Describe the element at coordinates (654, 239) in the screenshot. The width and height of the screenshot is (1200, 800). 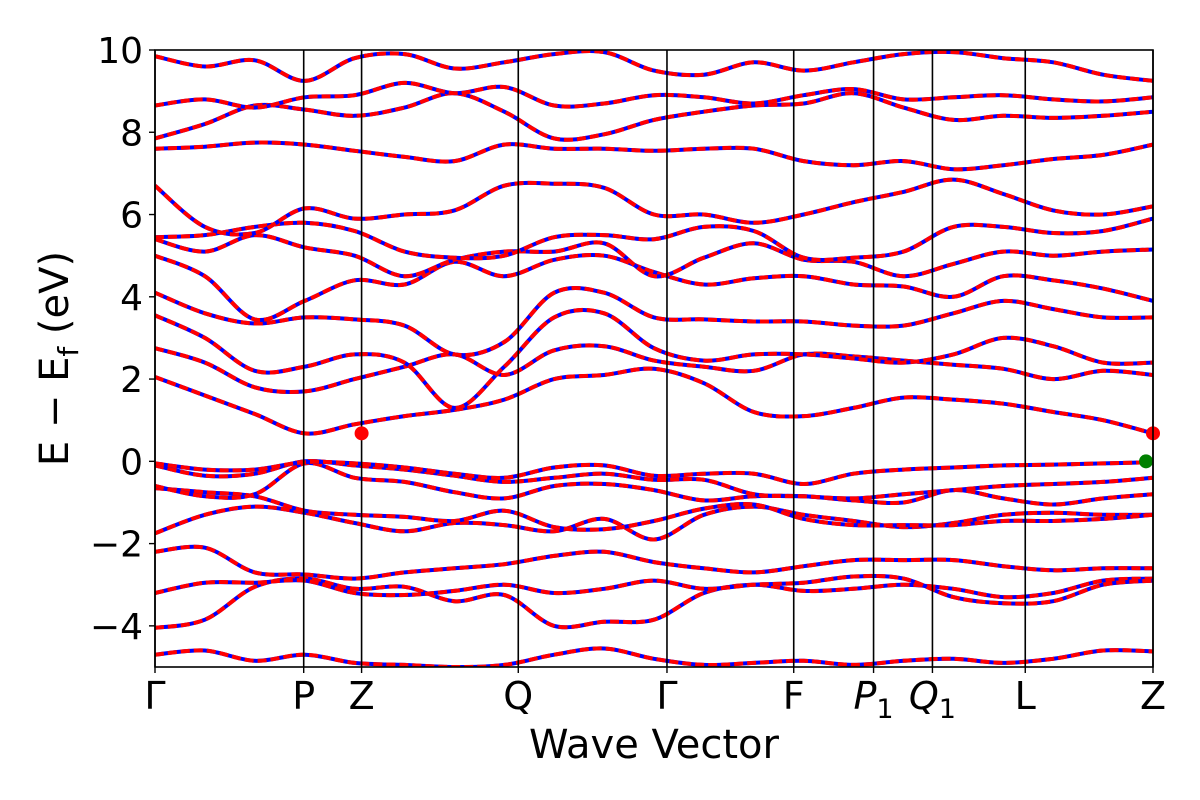
I see `band-15-spin-up` at that location.